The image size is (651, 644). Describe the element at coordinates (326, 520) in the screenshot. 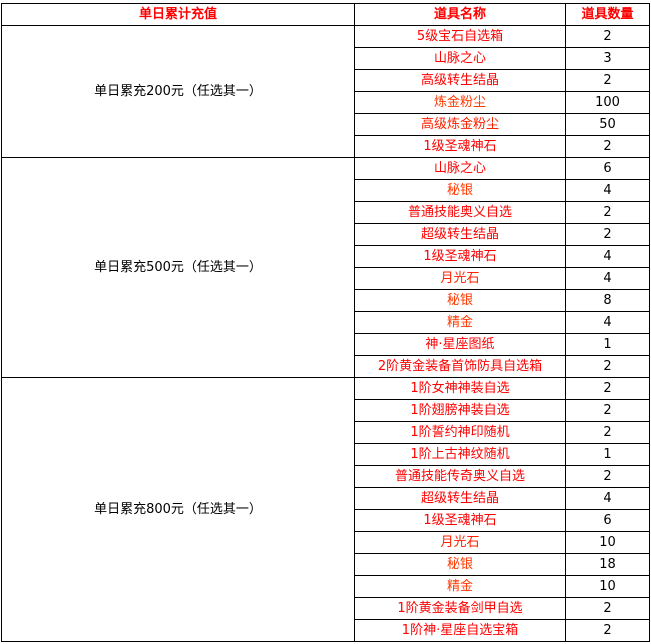

I see `table-row: 1级圣魂神石 6` at that location.